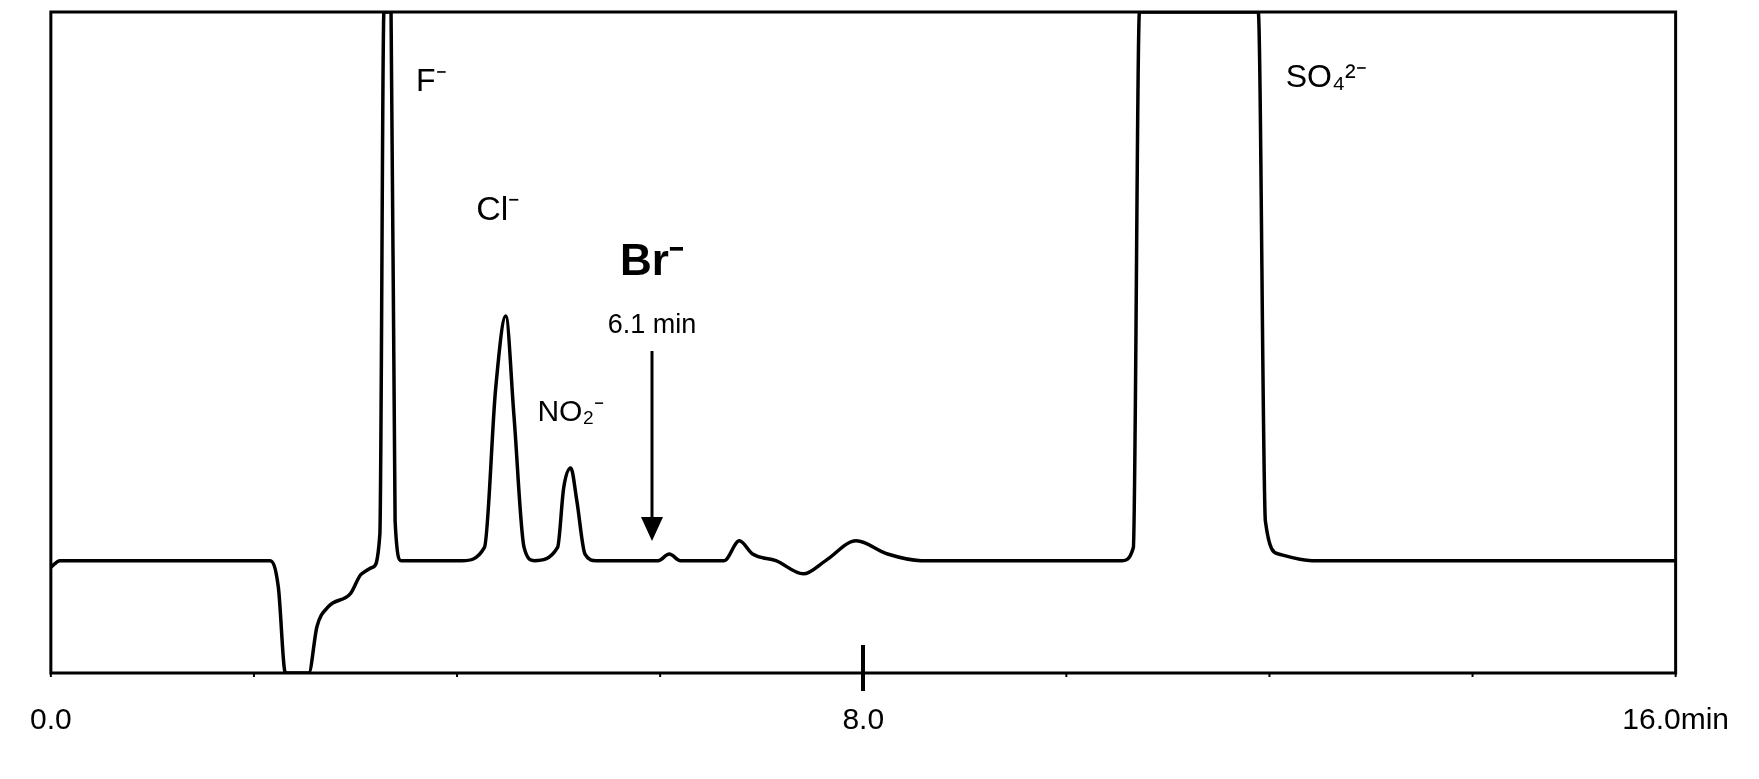 Image resolution: width=1759 pixels, height=779 pixels. Describe the element at coordinates (863, 719) in the screenshot. I see `x-tick-label: 8.0` at that location.